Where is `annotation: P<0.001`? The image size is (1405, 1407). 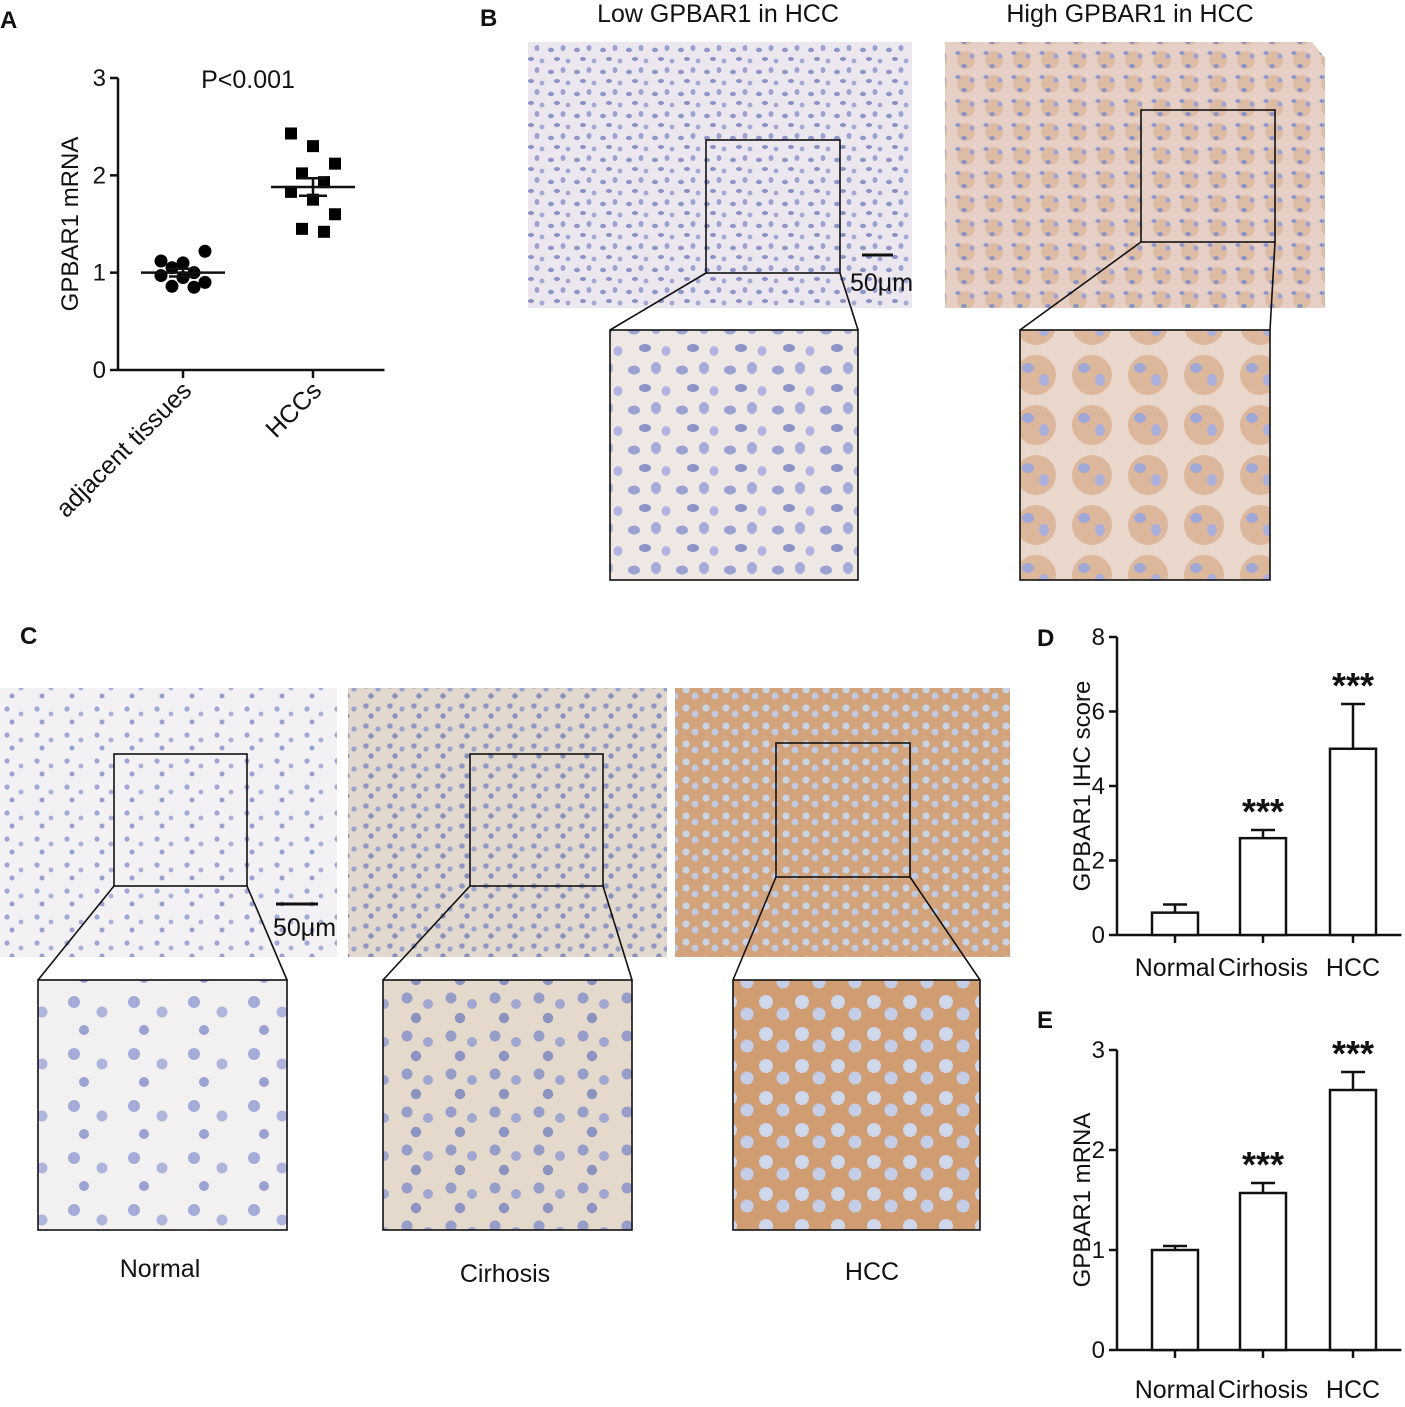
annotation: P<0.001 is located at coordinates (248, 80).